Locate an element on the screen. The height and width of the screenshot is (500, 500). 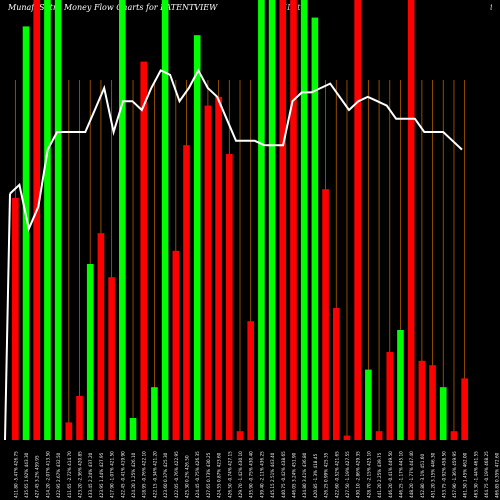
x-tick-label: 466.85 0.35% 472.60 is located at coordinates (497, 475).